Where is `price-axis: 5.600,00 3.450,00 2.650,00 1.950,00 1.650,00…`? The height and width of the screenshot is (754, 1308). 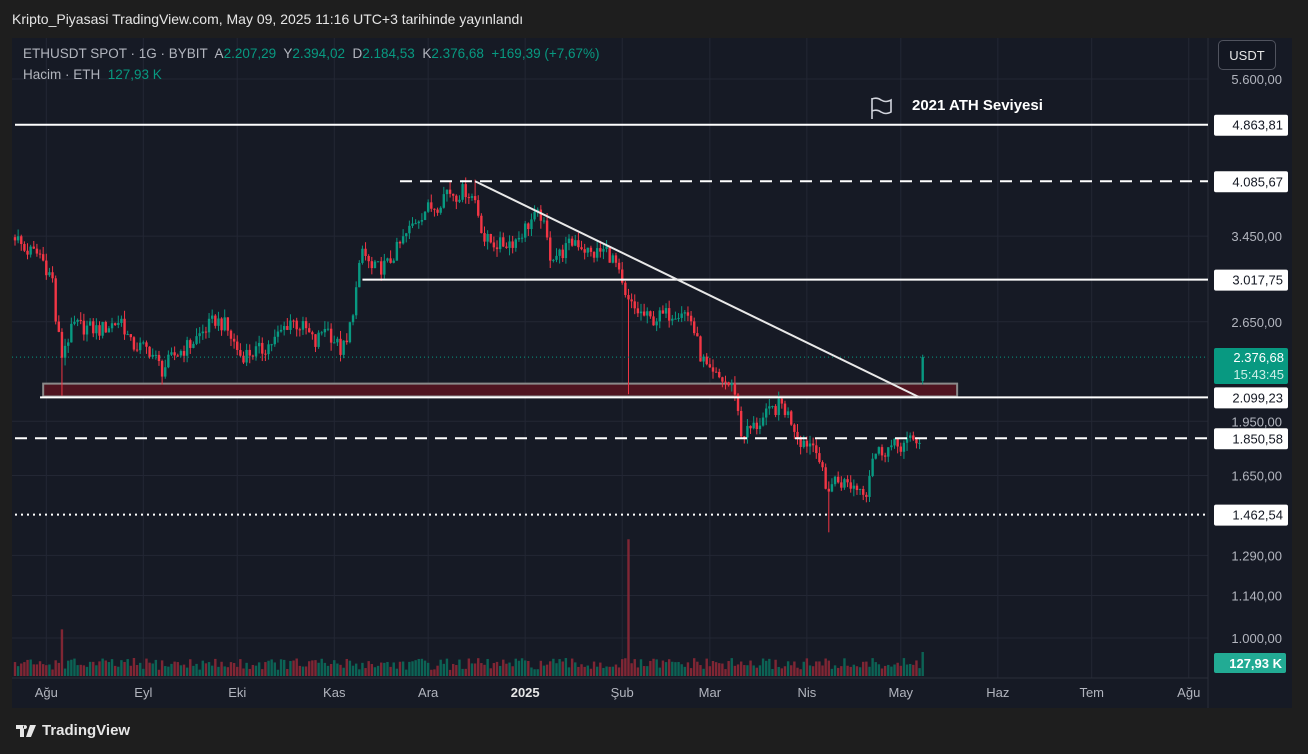
price-axis: 5.600,00 3.450,00 2.650,00 1.950,00 1.650,00… is located at coordinates (1256, 359).